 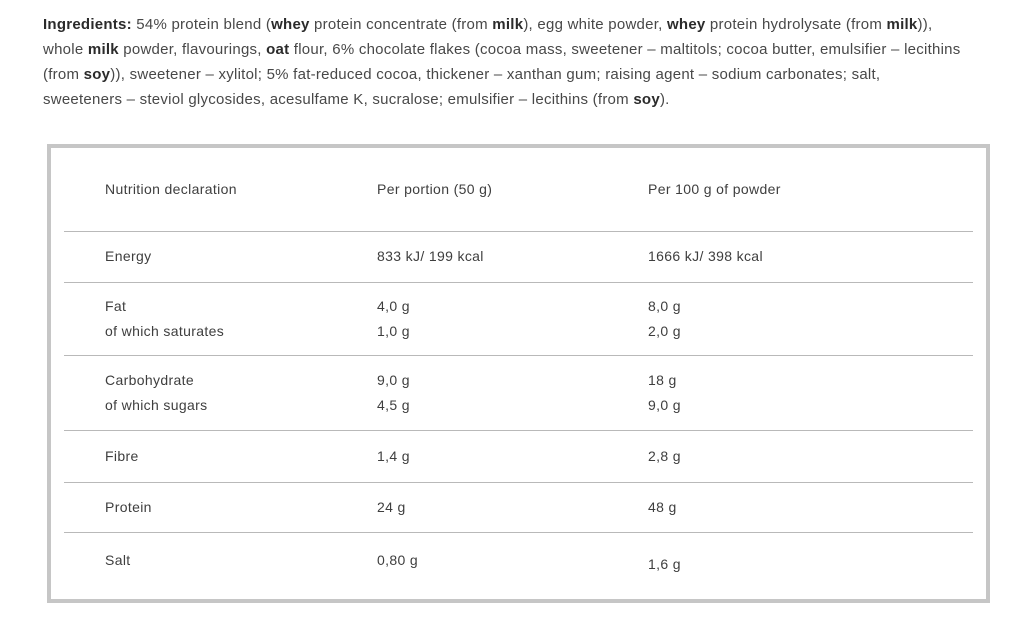 I want to click on per-100g-value: 9,0 g, so click(x=664, y=405).